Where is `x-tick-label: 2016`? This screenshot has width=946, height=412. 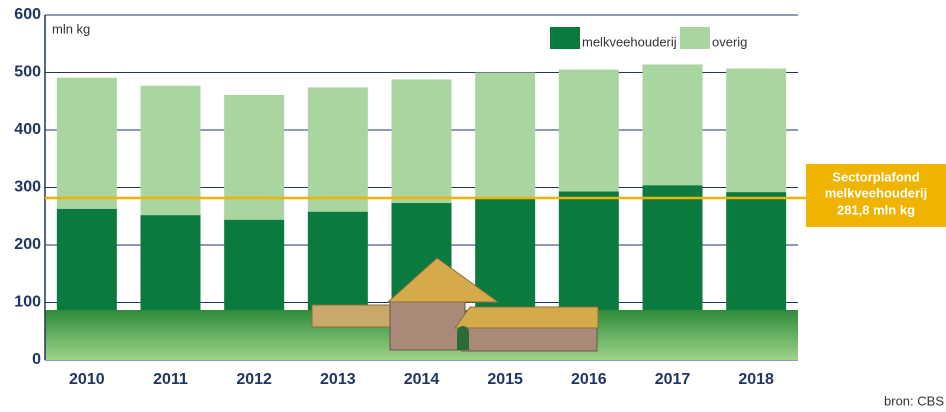
x-tick-label: 2016 is located at coordinates (589, 379).